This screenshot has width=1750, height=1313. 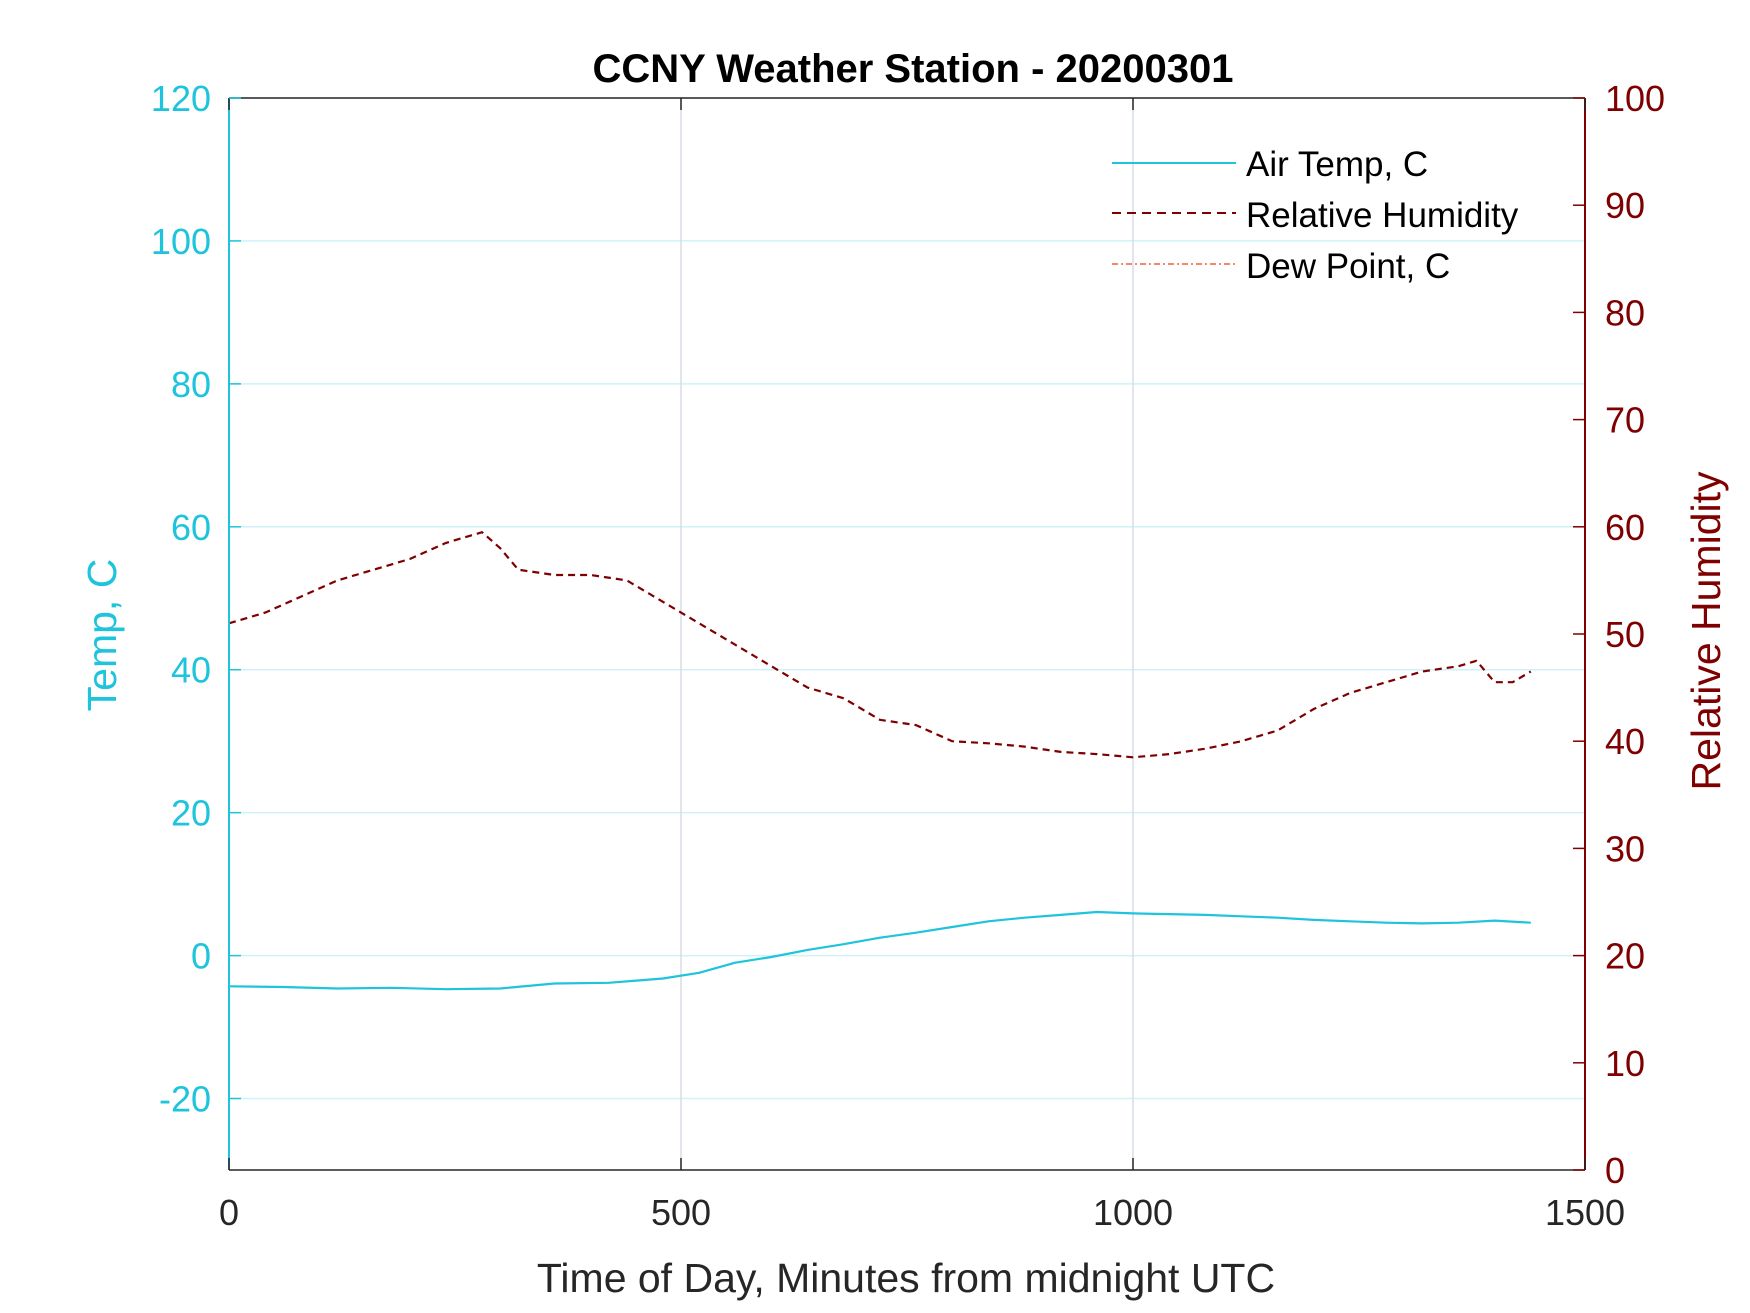 What do you see at coordinates (1625, 848) in the screenshot?
I see `right-tick-label: 30` at bounding box center [1625, 848].